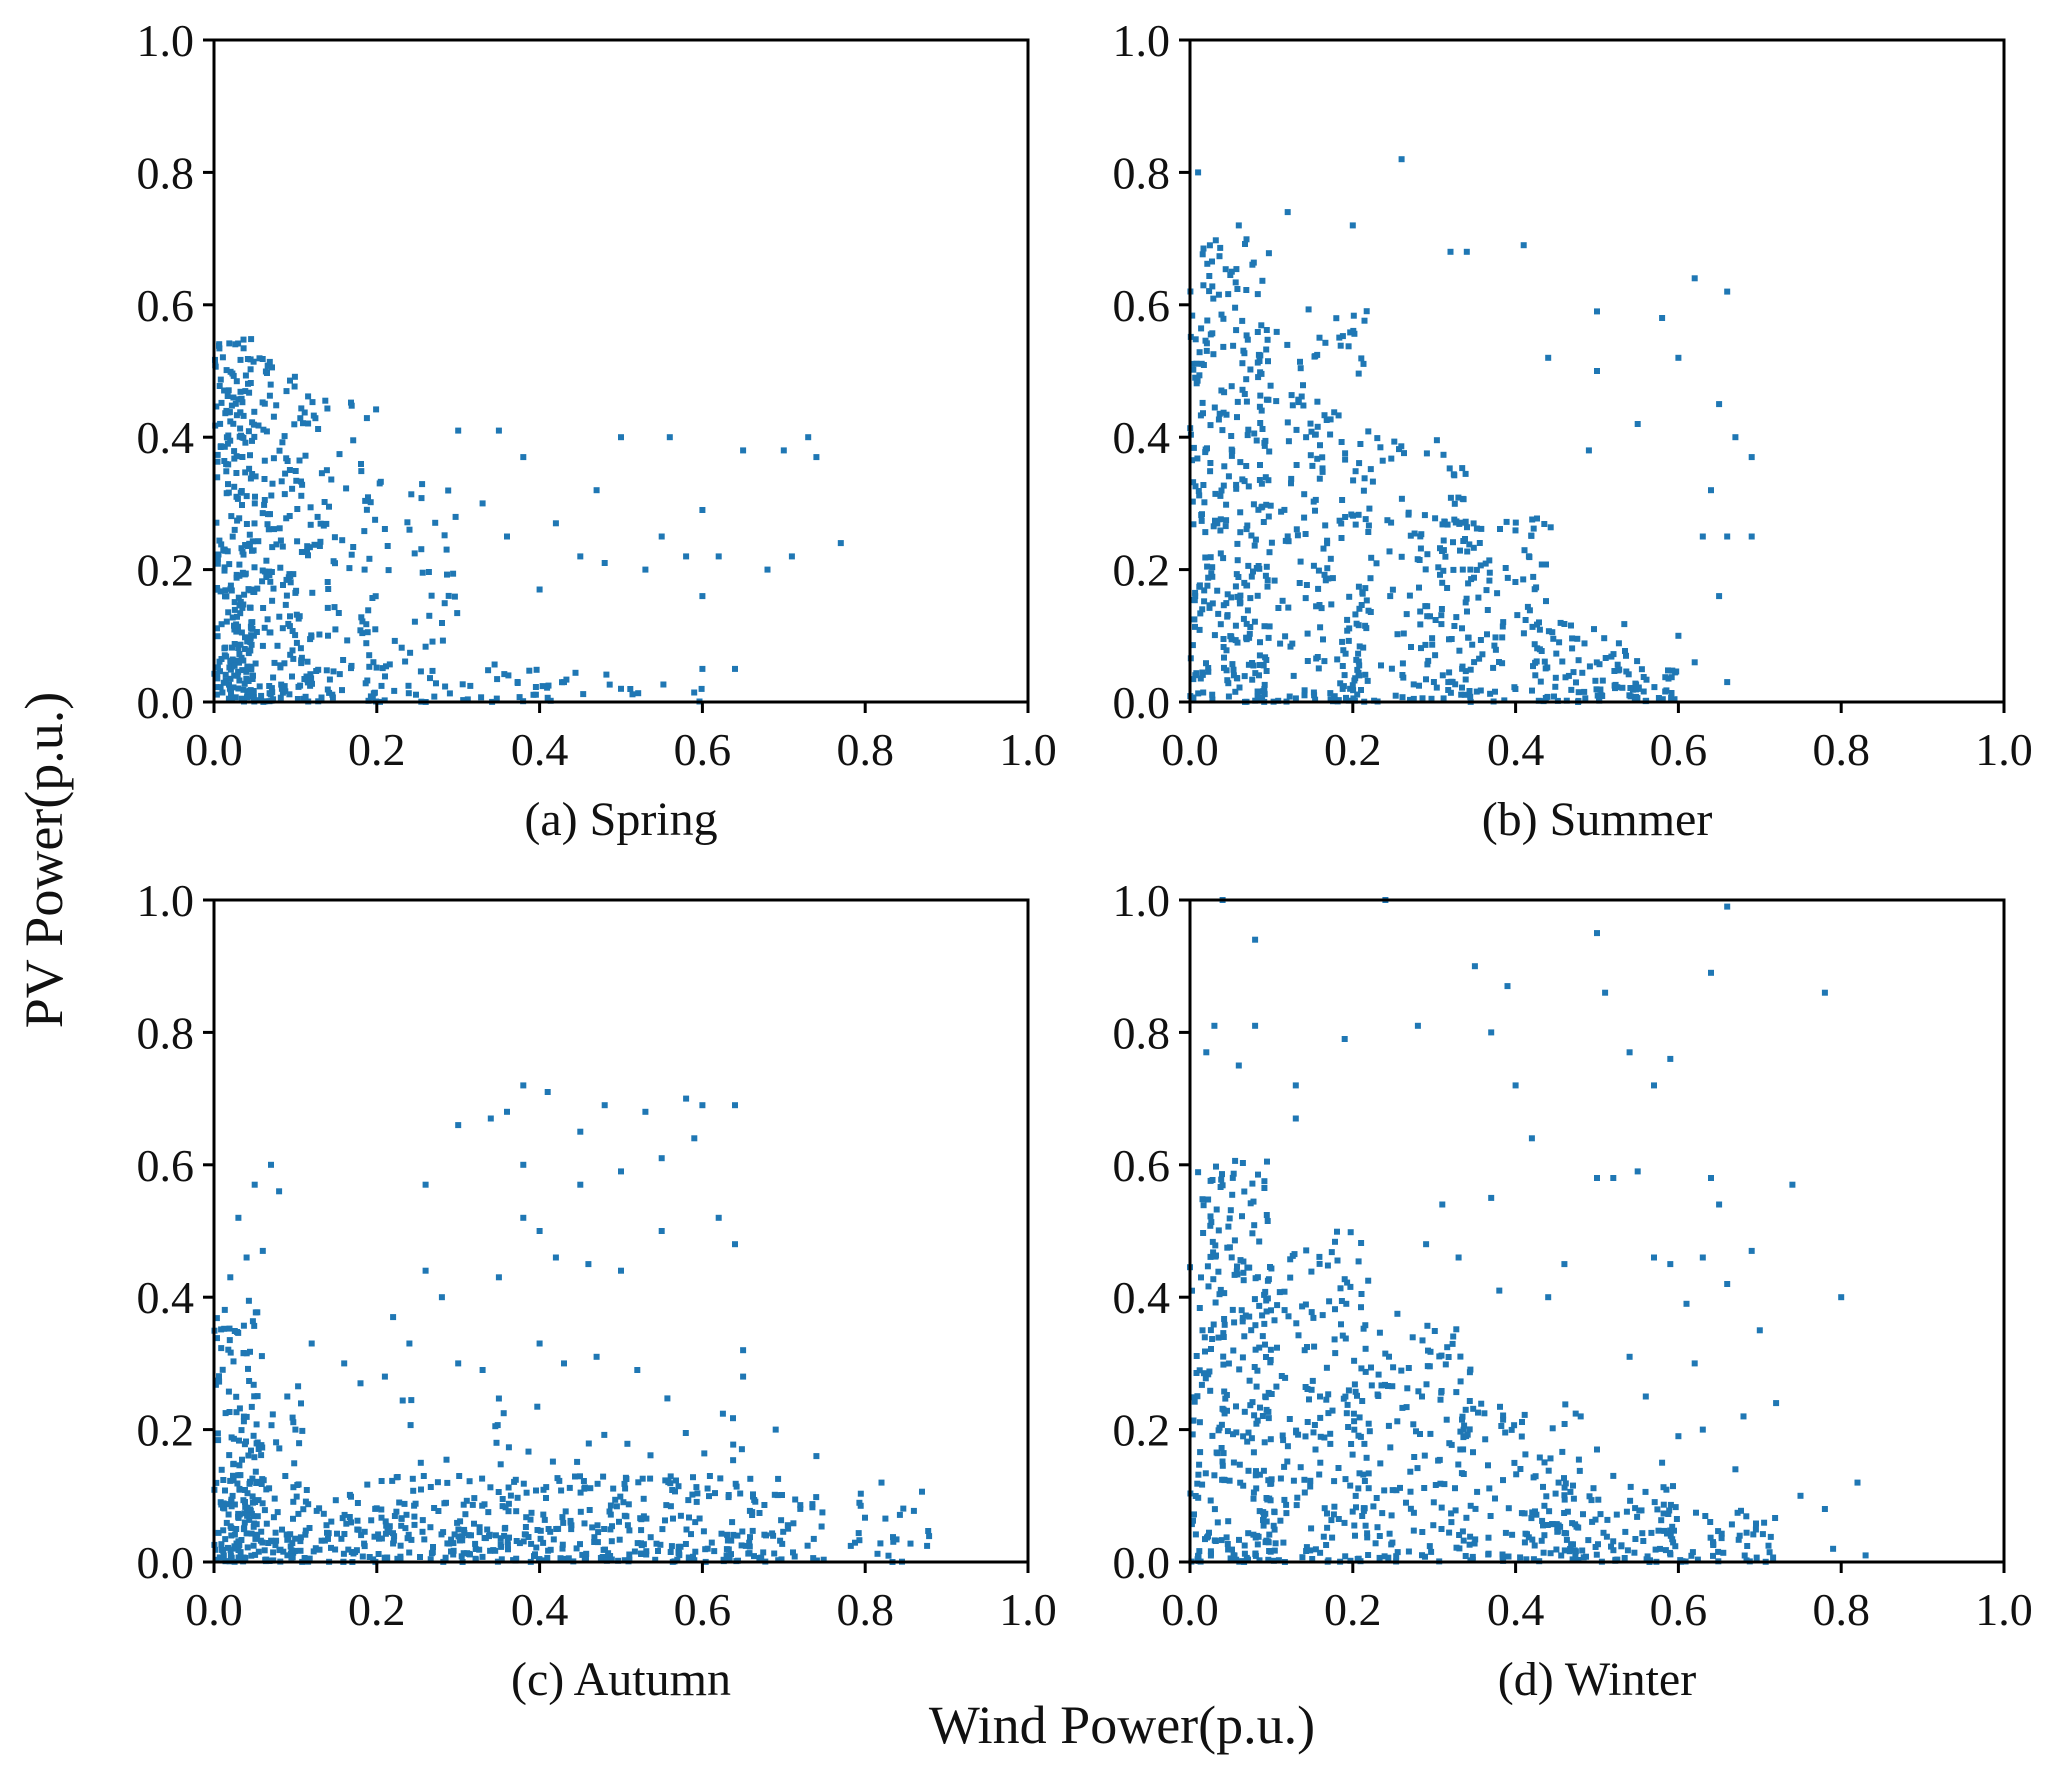  I want to click on data-points, so click(1471, 430).